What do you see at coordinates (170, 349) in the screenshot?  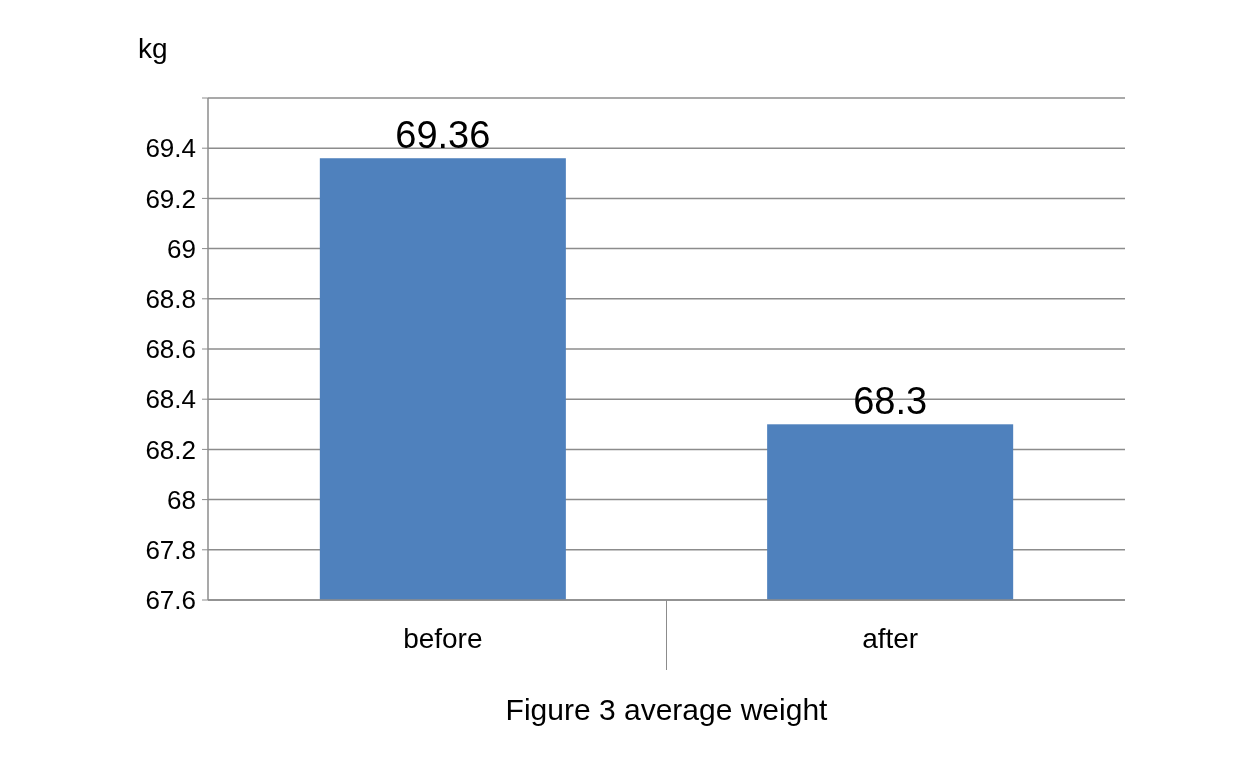 I see `y-tick-label: 68.6` at bounding box center [170, 349].